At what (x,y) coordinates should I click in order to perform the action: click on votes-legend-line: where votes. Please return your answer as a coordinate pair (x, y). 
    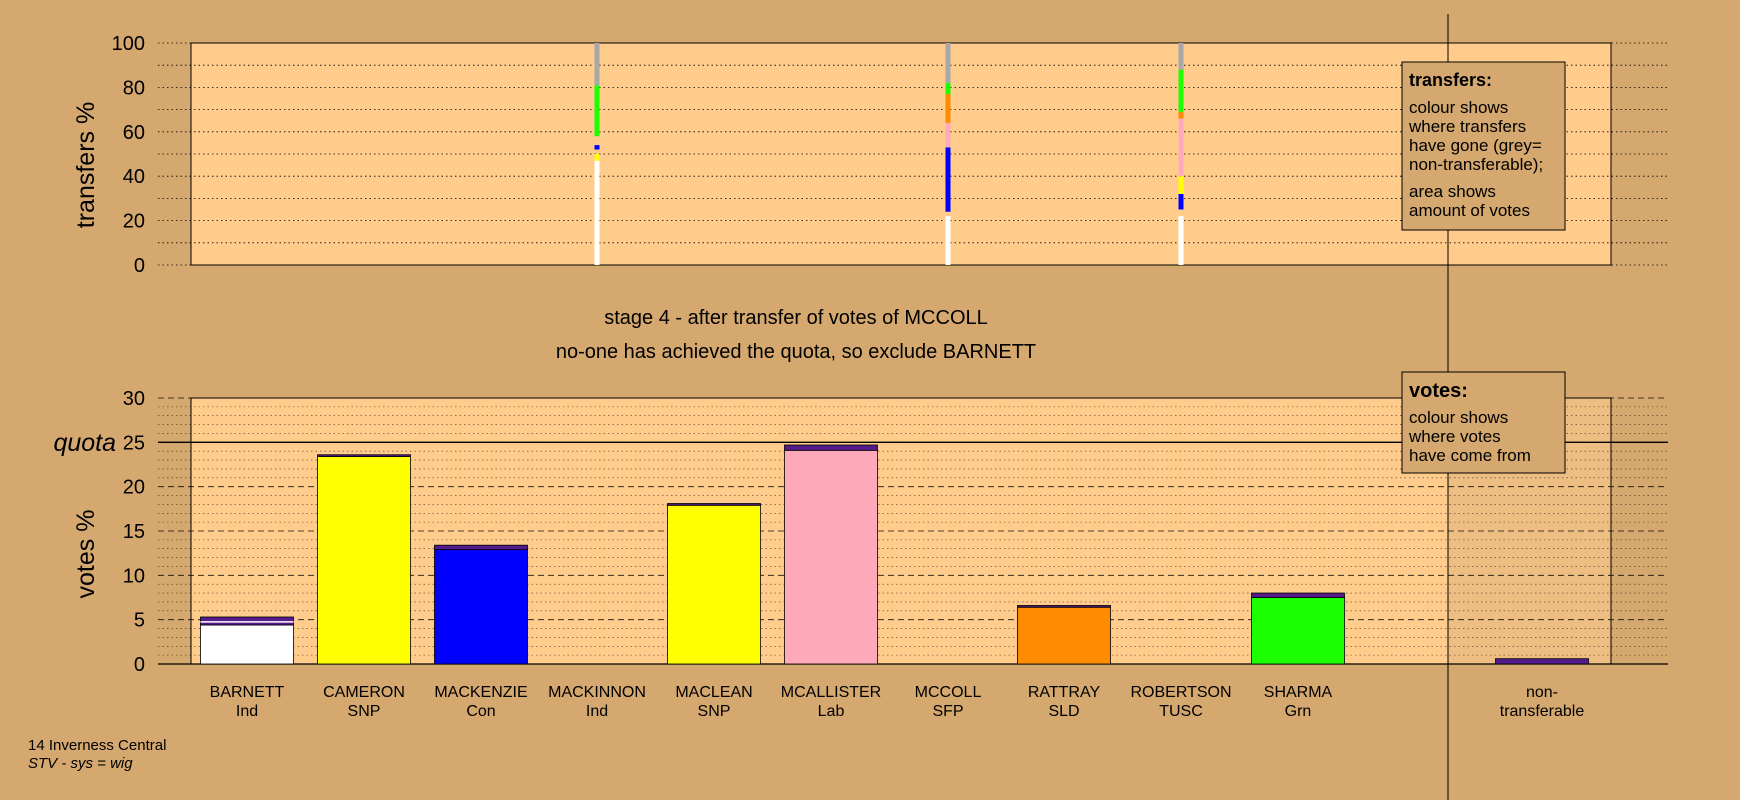
    Looking at the image, I should click on (1454, 436).